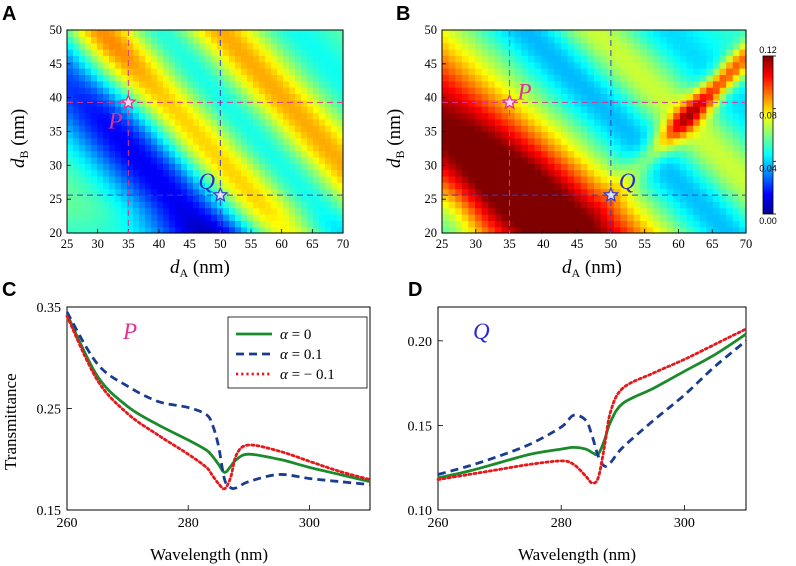 The height and width of the screenshot is (566, 796). I want to click on y-tick-label: 0.20, so click(420, 342).